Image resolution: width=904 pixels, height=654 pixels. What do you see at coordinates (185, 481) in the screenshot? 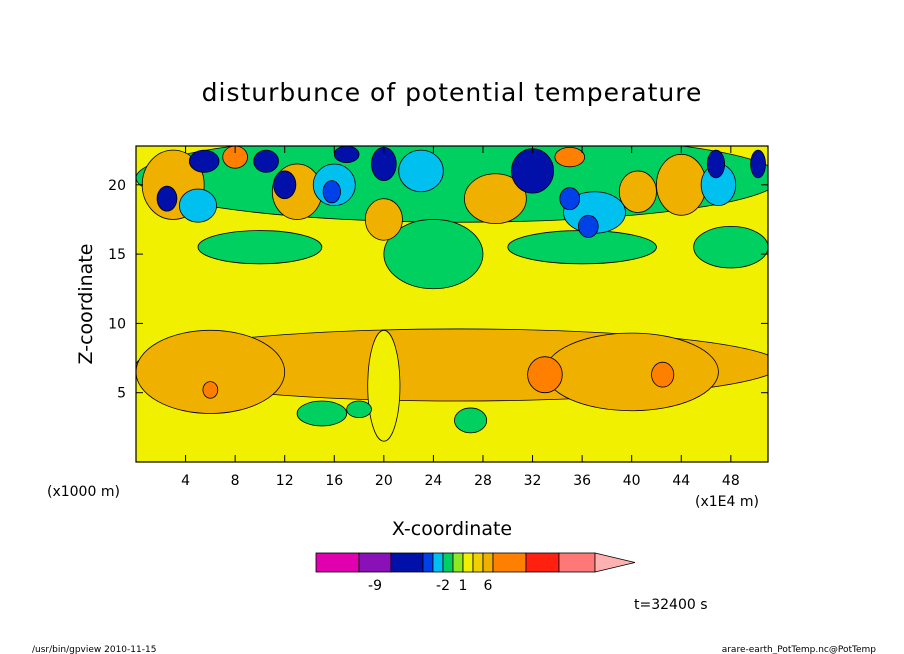
I see `x-tick-label: 4` at bounding box center [185, 481].